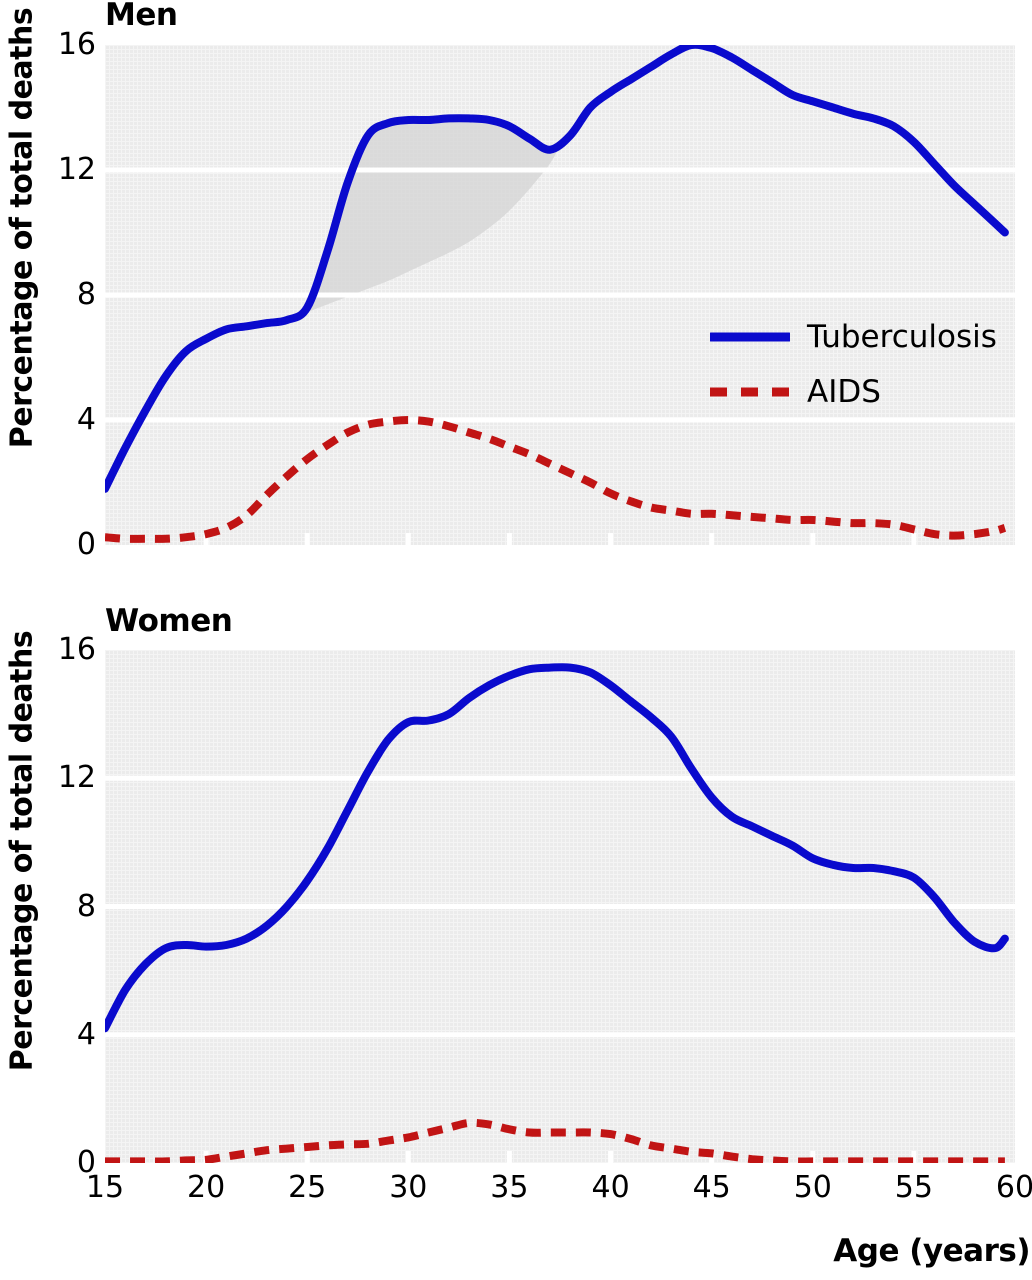 The image size is (1032, 1280). I want to click on x-tick-label-35: 35, so click(509, 1187).